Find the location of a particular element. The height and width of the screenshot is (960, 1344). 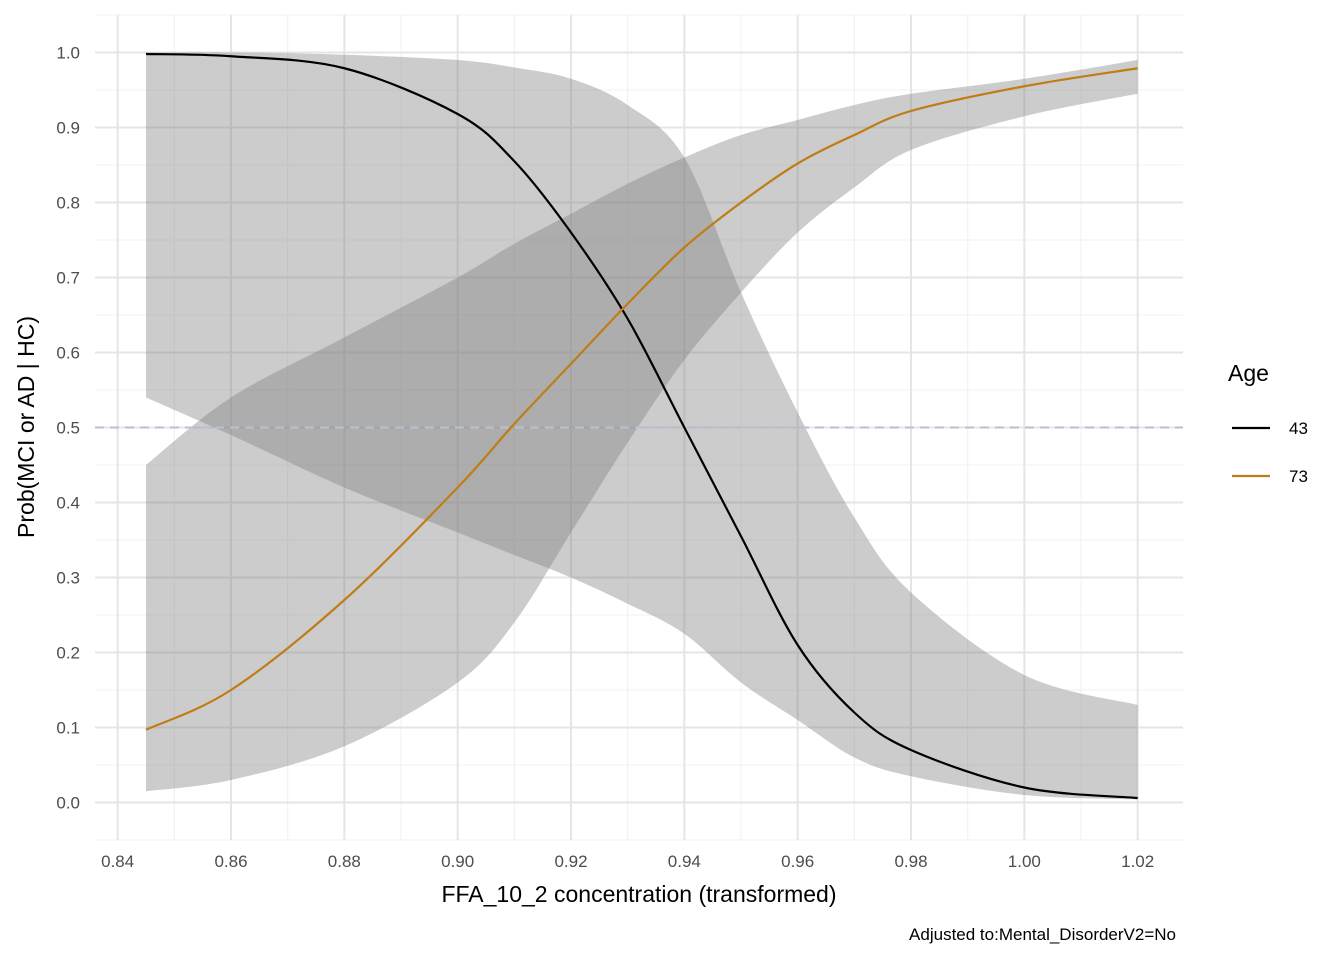

legend-title: Age is located at coordinates (1248, 373).